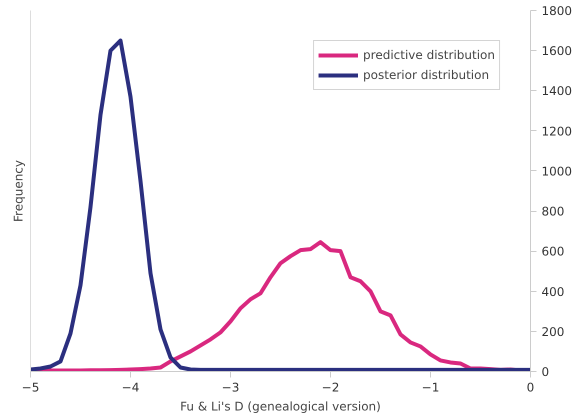 Image resolution: width=575 pixels, height=416 pixels. I want to click on y-tick-label: 1800, so click(557, 11).